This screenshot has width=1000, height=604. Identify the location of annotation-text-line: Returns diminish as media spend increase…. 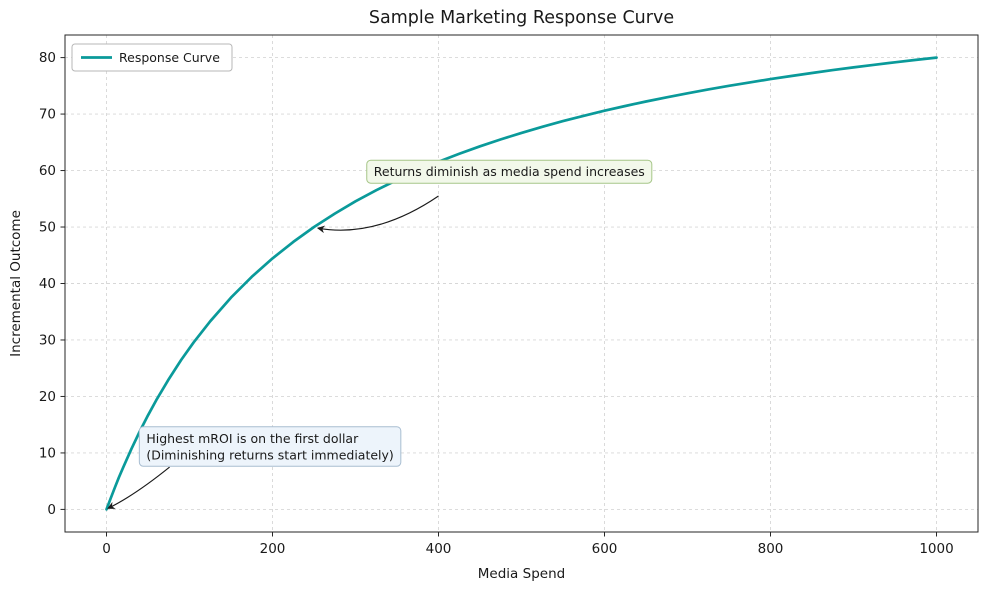
(509, 171).